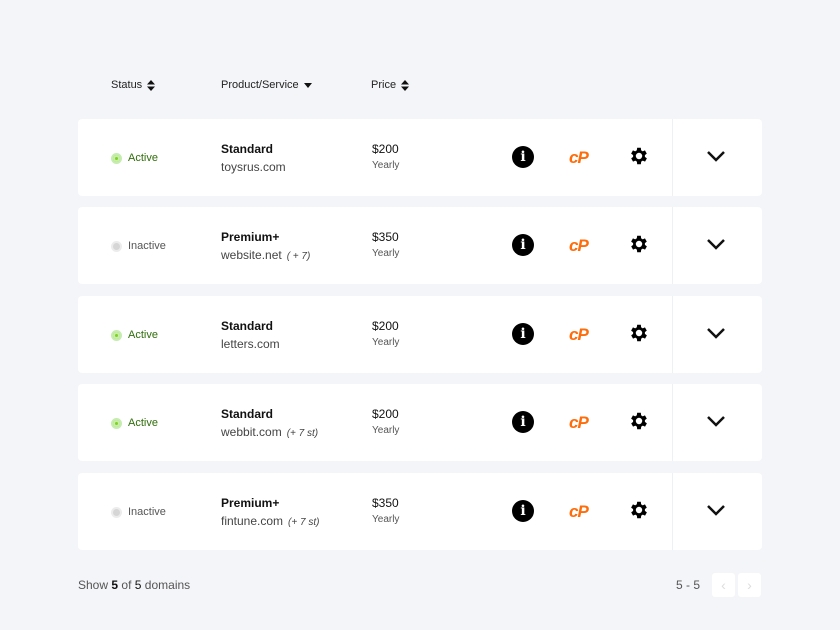  What do you see at coordinates (260, 85) in the screenshot?
I see `product-header: Product/Service` at bounding box center [260, 85].